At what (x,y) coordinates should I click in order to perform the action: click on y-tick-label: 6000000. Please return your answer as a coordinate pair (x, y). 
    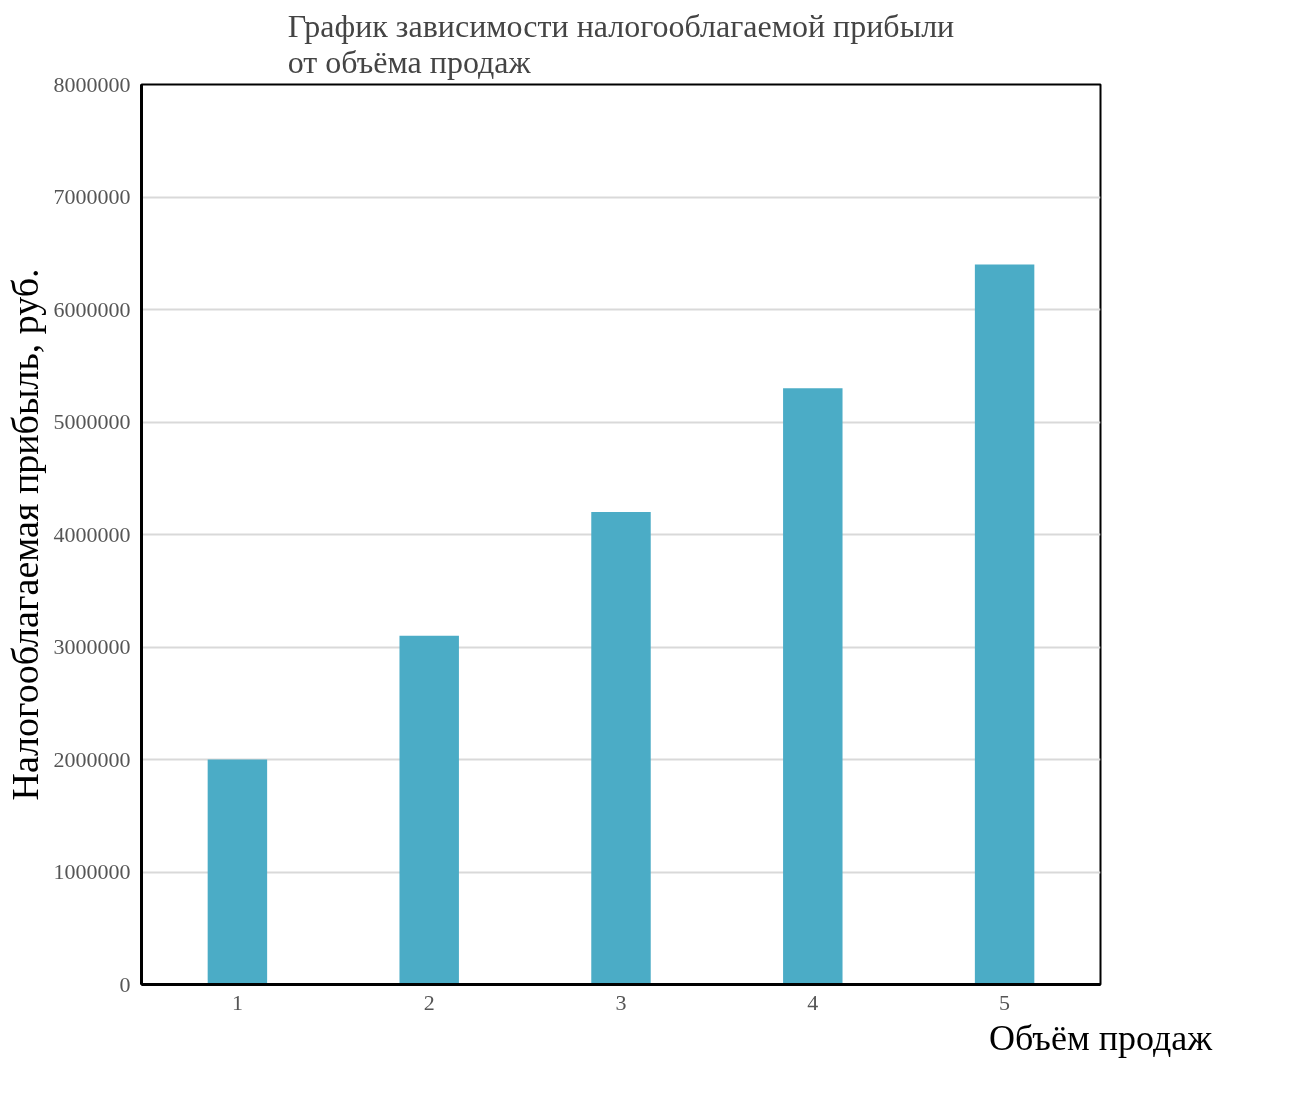
    Looking at the image, I should click on (92, 309).